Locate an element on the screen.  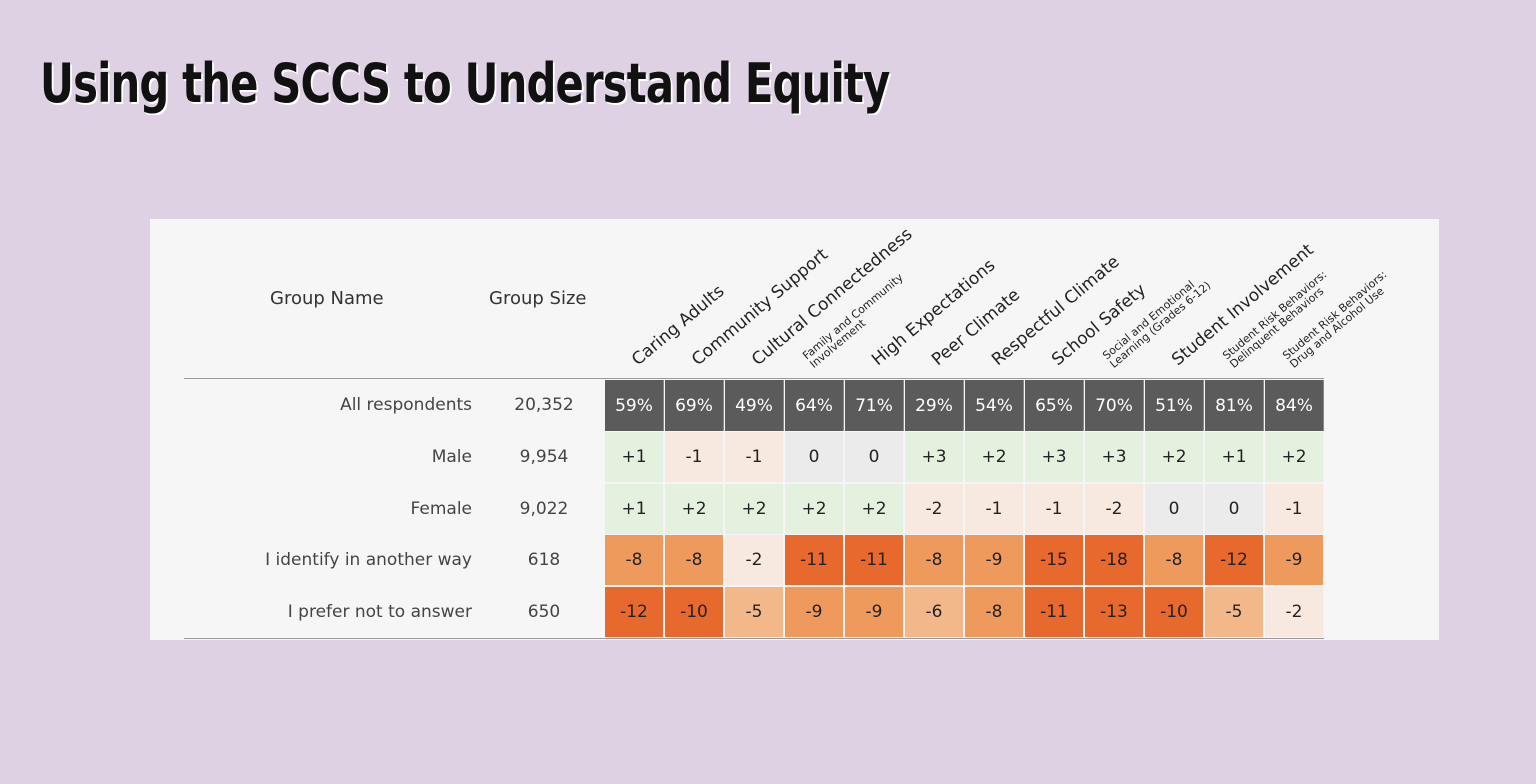
row-group-name: I prefer not to answer is located at coordinates (379, 612).